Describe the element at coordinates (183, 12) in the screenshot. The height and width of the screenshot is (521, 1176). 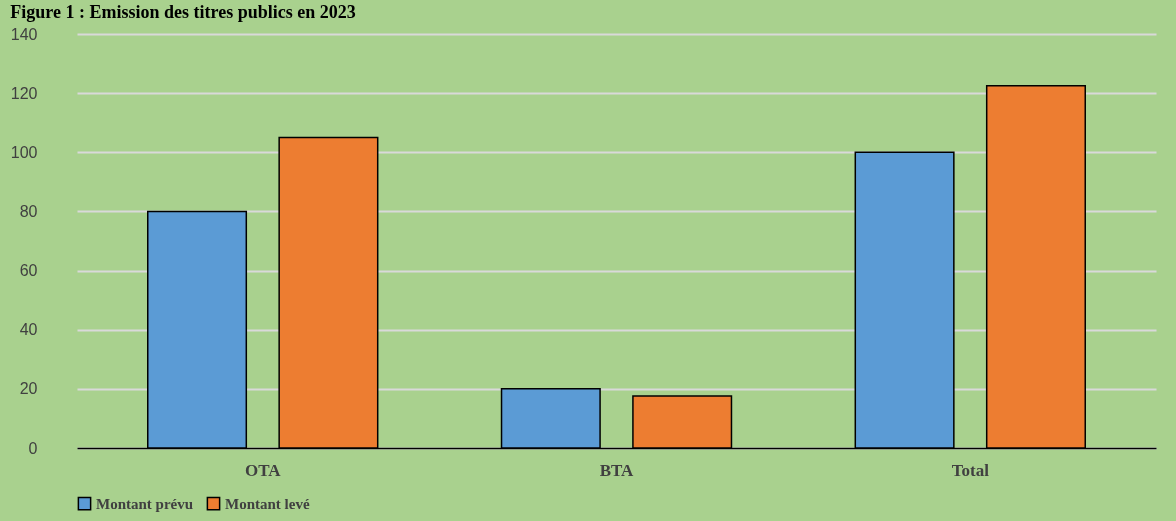
I see `chart-title: Figure 1 : Emission des titres publics en 2023` at that location.